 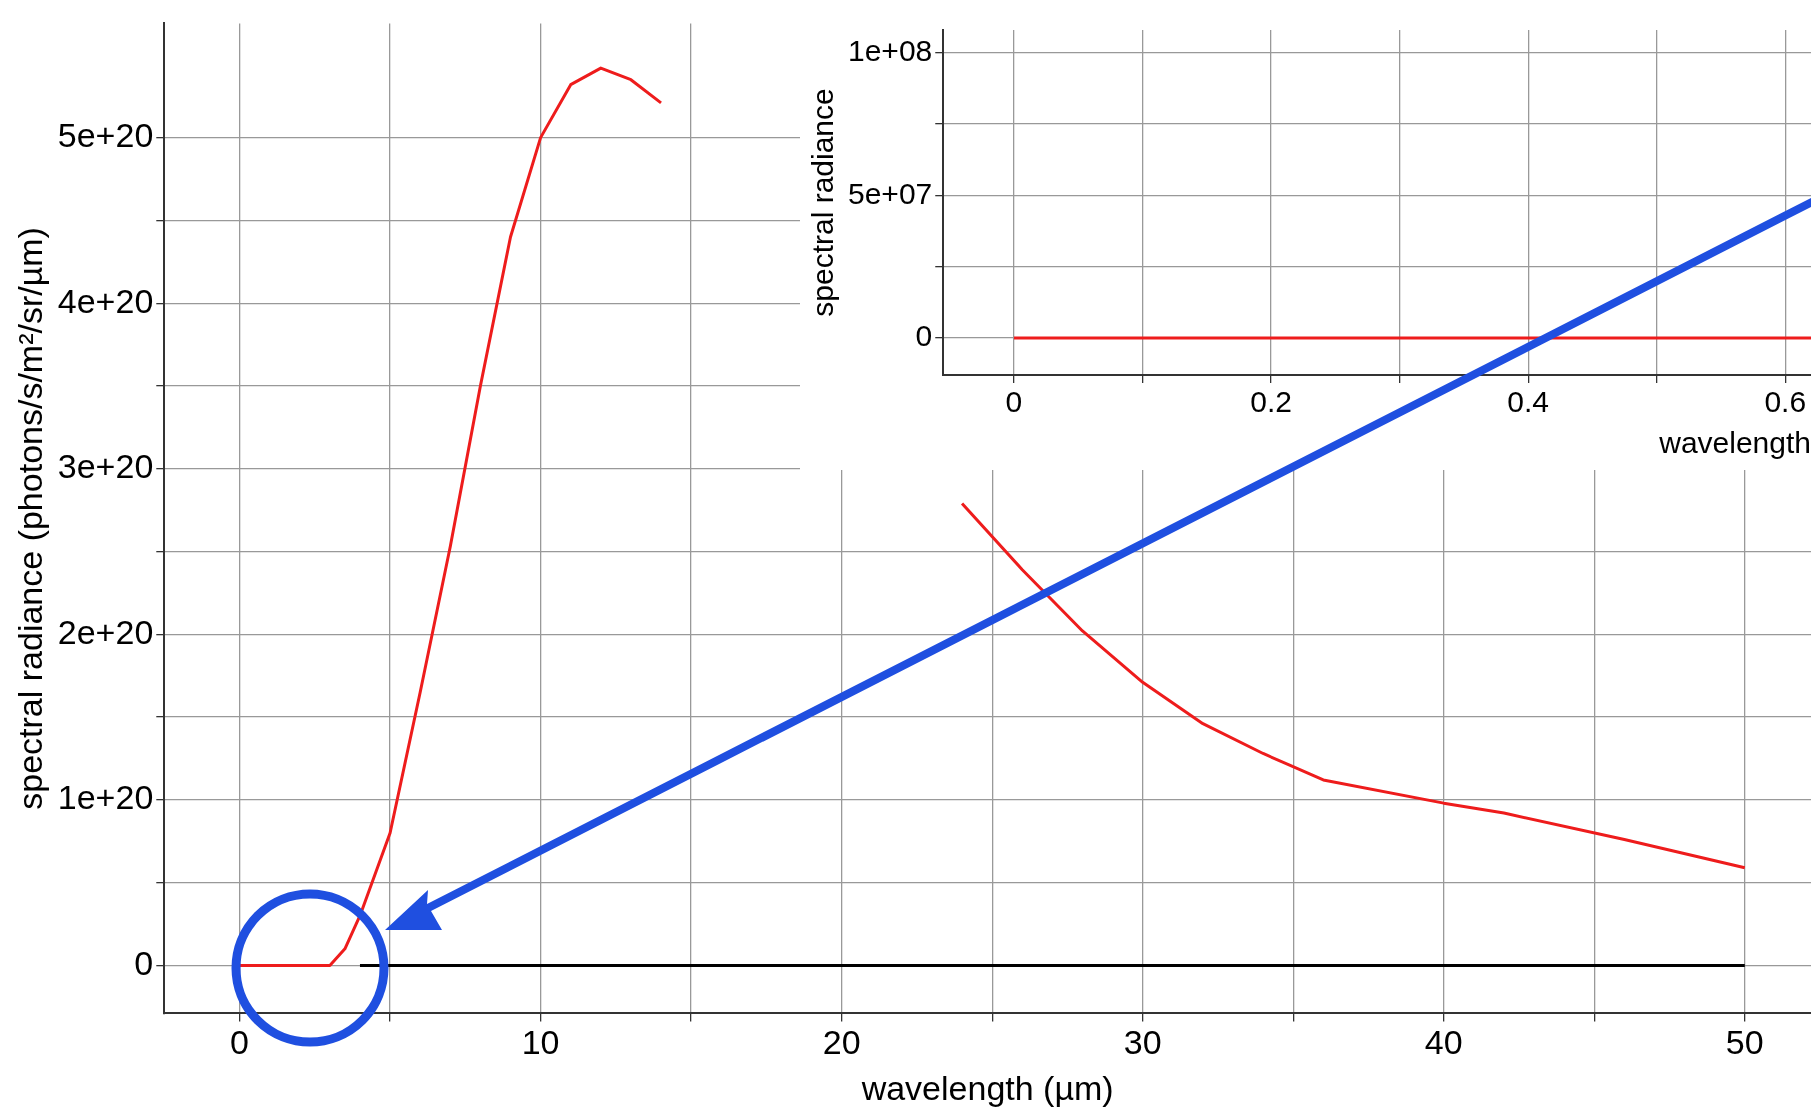 I want to click on x-tick-label: 30, so click(x=1142, y=1042).